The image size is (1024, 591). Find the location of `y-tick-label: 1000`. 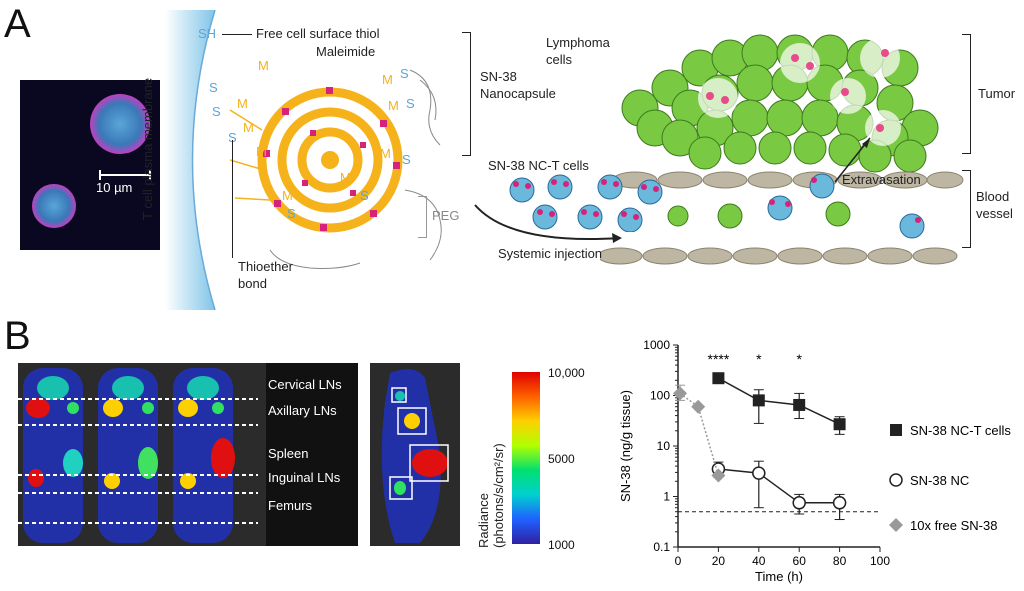

y-tick-label: 1000 is located at coordinates (656, 345).